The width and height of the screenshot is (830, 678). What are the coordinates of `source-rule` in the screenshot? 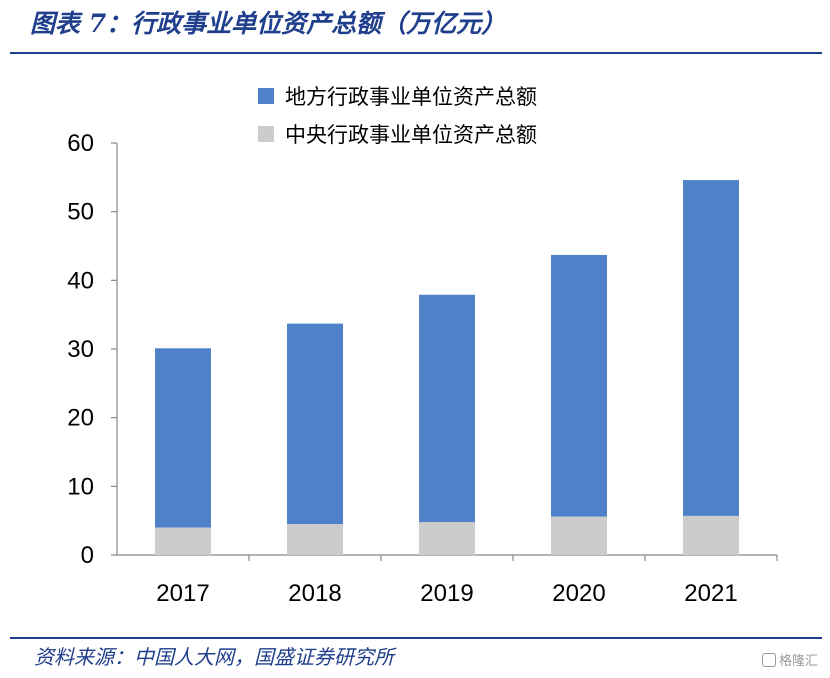 It's located at (416, 638).